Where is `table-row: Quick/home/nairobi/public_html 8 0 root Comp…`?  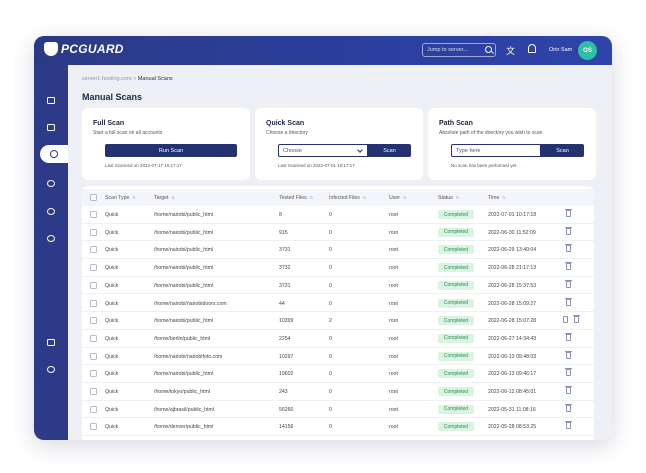 table-row: Quick/home/nairobi/public_html 8 0 root Comp… is located at coordinates (338, 215).